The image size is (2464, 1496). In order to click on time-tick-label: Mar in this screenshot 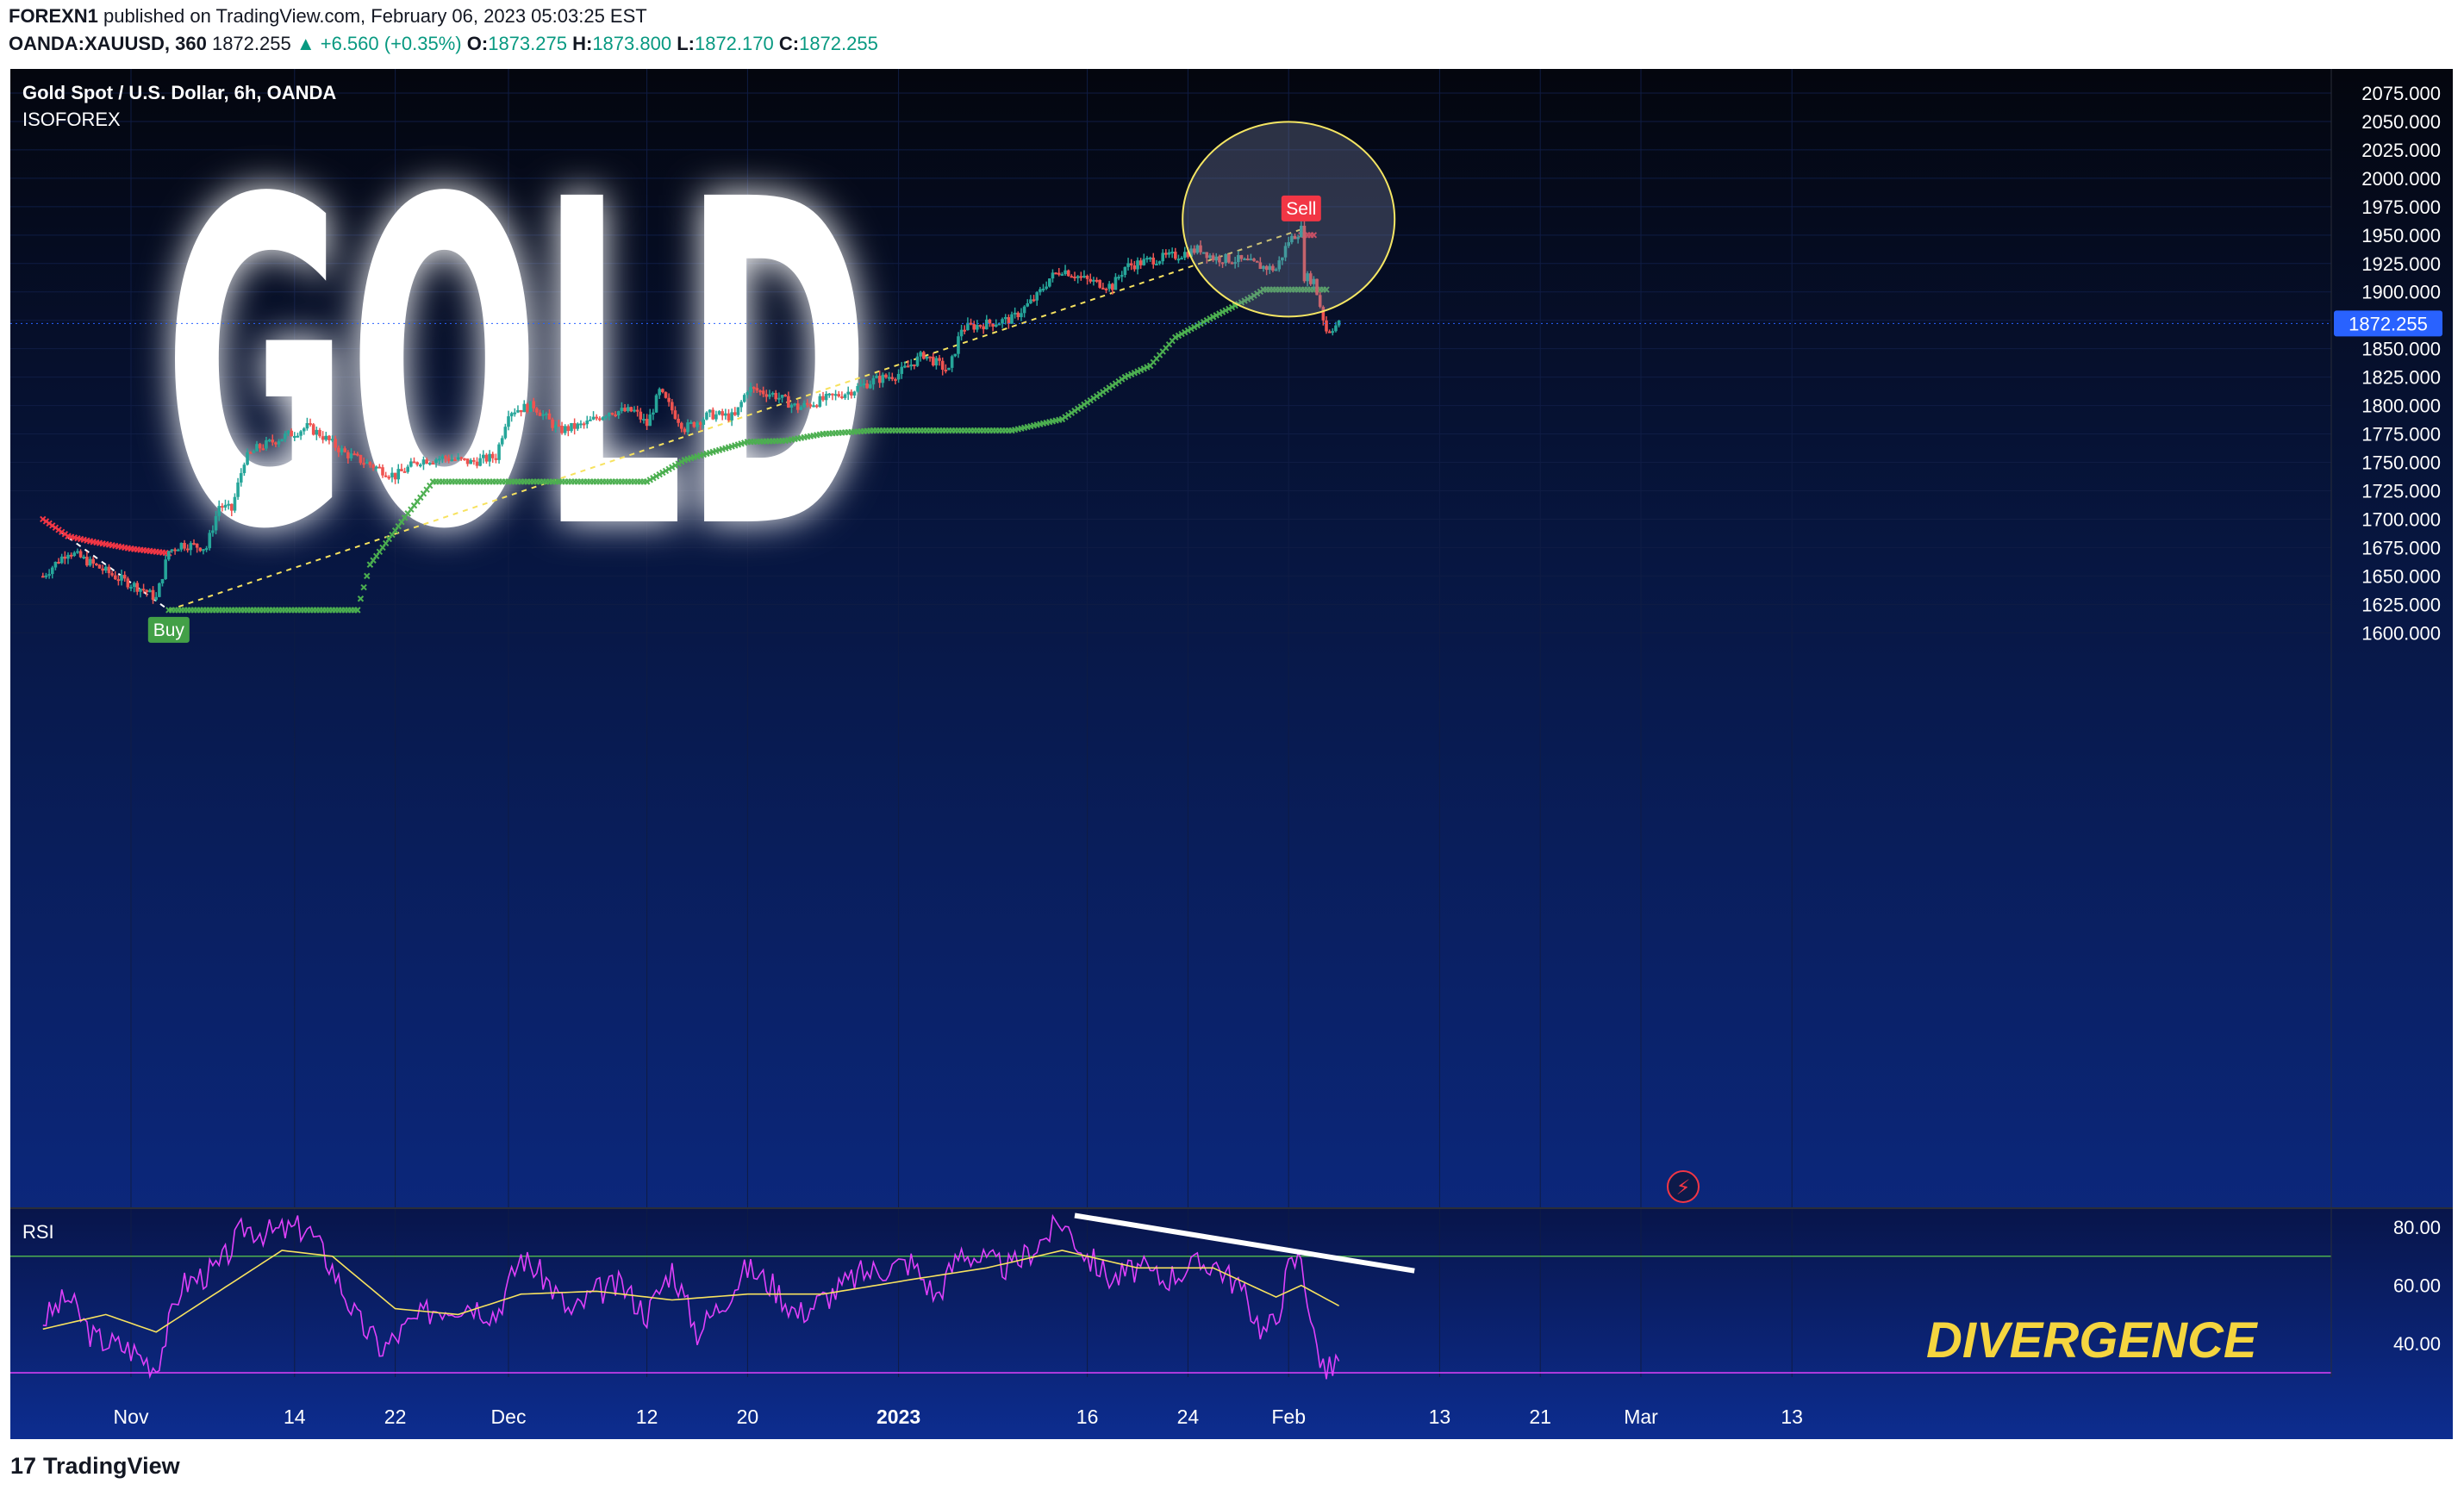, I will do `click(1641, 1417)`.